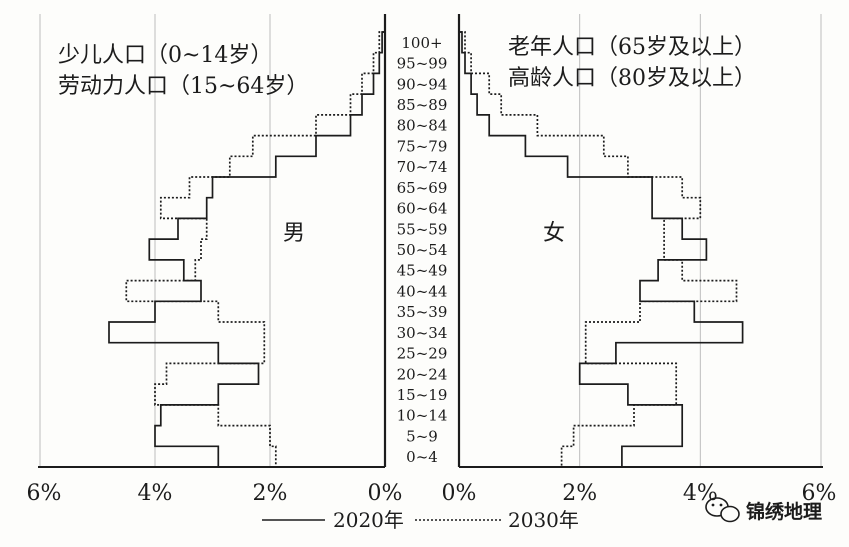 The image size is (849, 547). What do you see at coordinates (420, 520) in the screenshot?
I see `legend: 2020年 2030年` at bounding box center [420, 520].